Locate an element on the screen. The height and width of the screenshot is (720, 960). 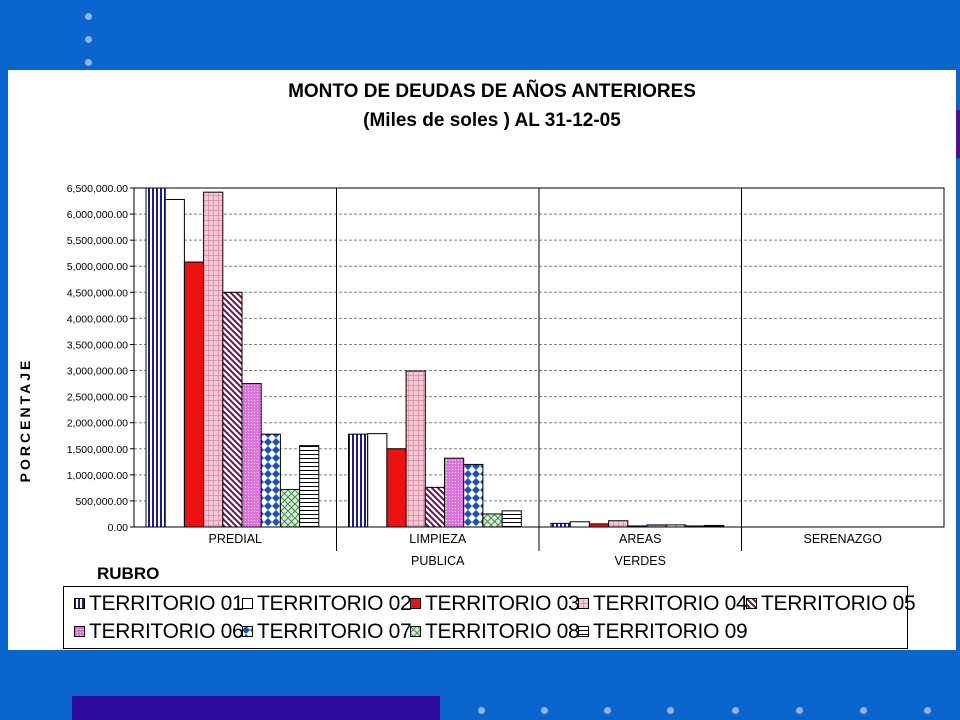
legend-label: TERRITORIO 02 is located at coordinates (334, 603).